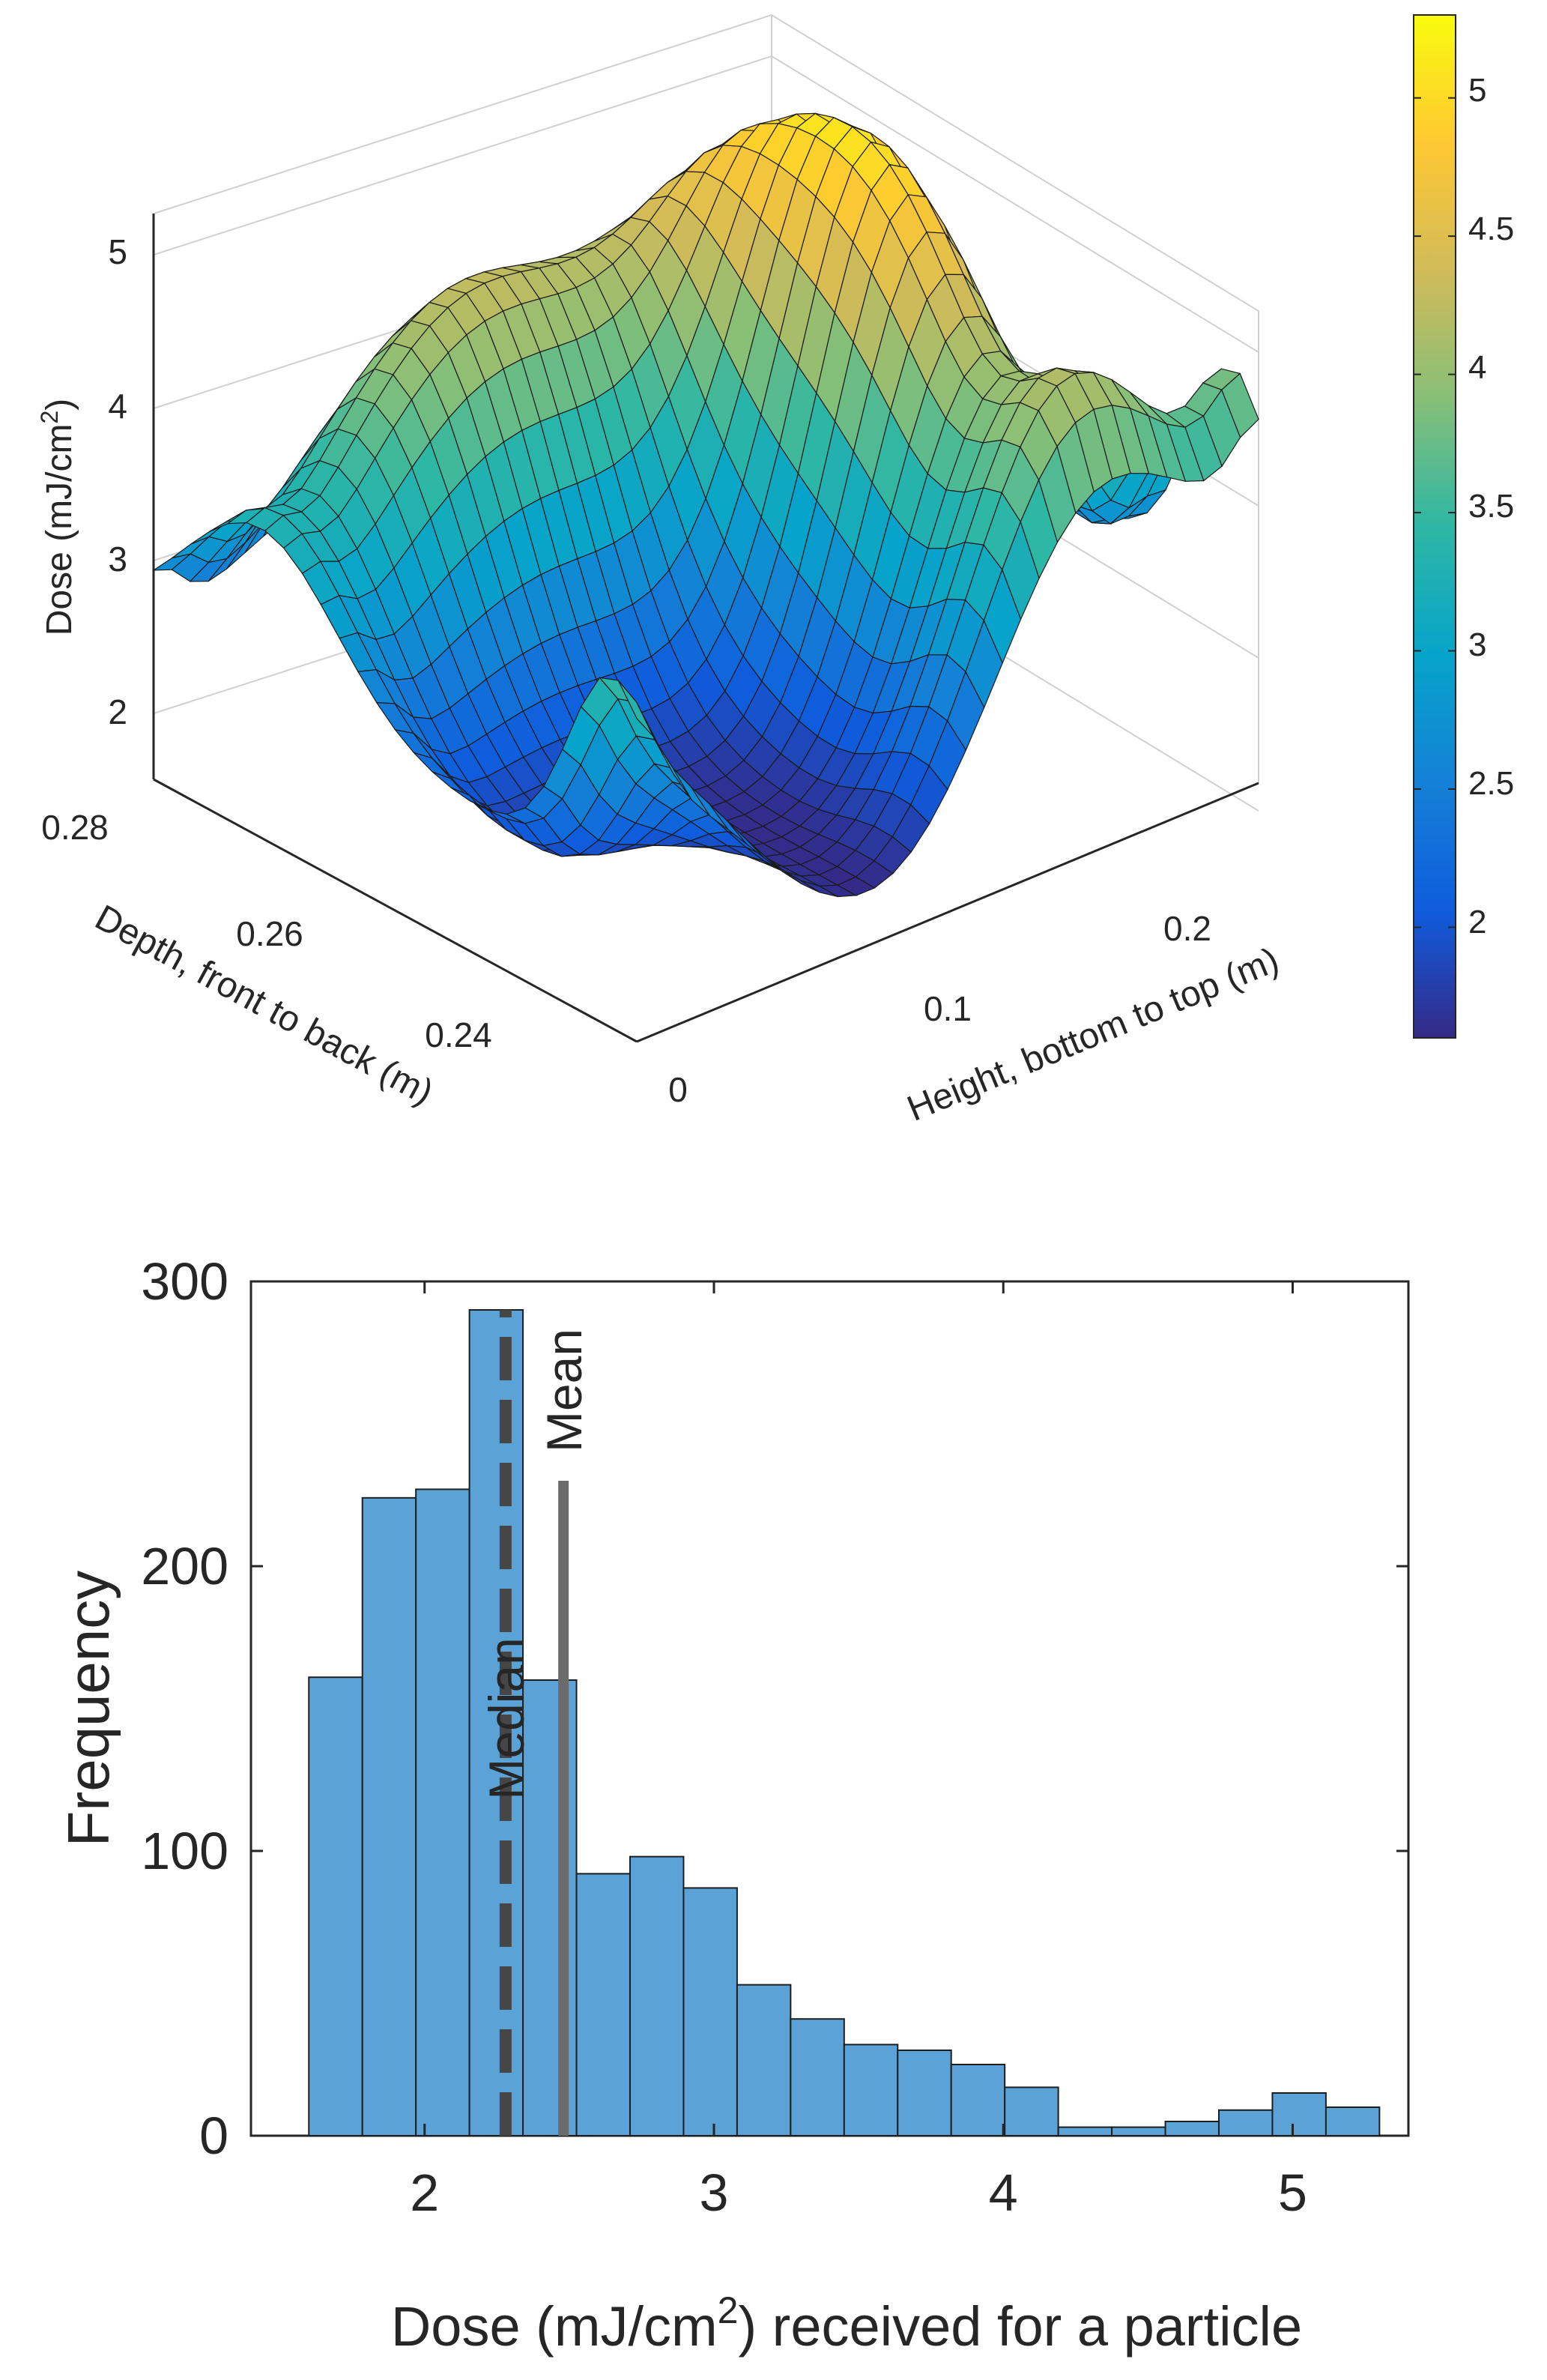 Image resolution: width=1547 pixels, height=2380 pixels. Describe the element at coordinates (1464, 506) in the screenshot. I see `colorbar-ticks: 5 4.5 4 3.5 3 2.5 2` at that location.